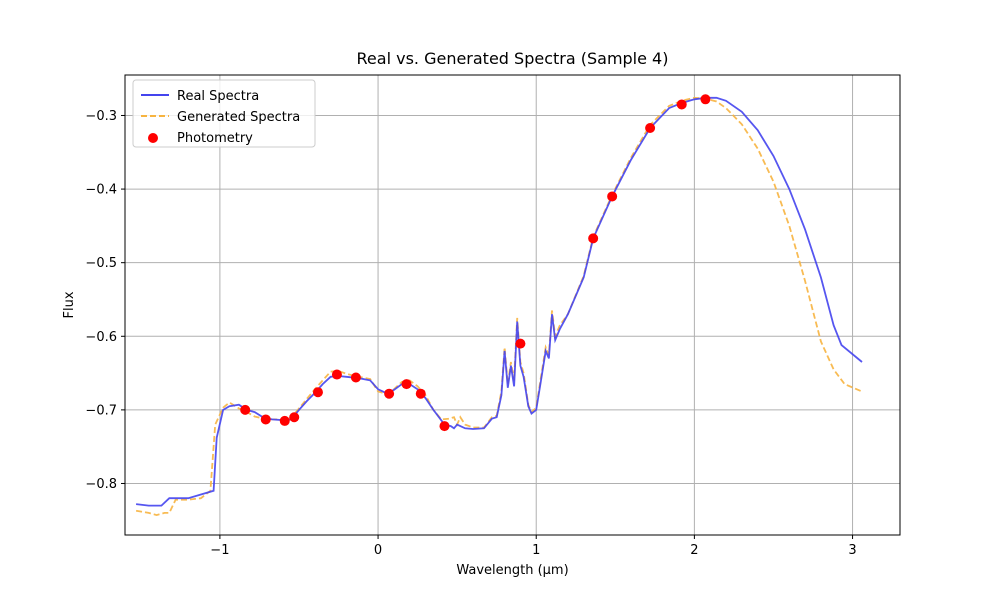  What do you see at coordinates (218, 96) in the screenshot?
I see `legend-real-label: Real Spectra` at bounding box center [218, 96].